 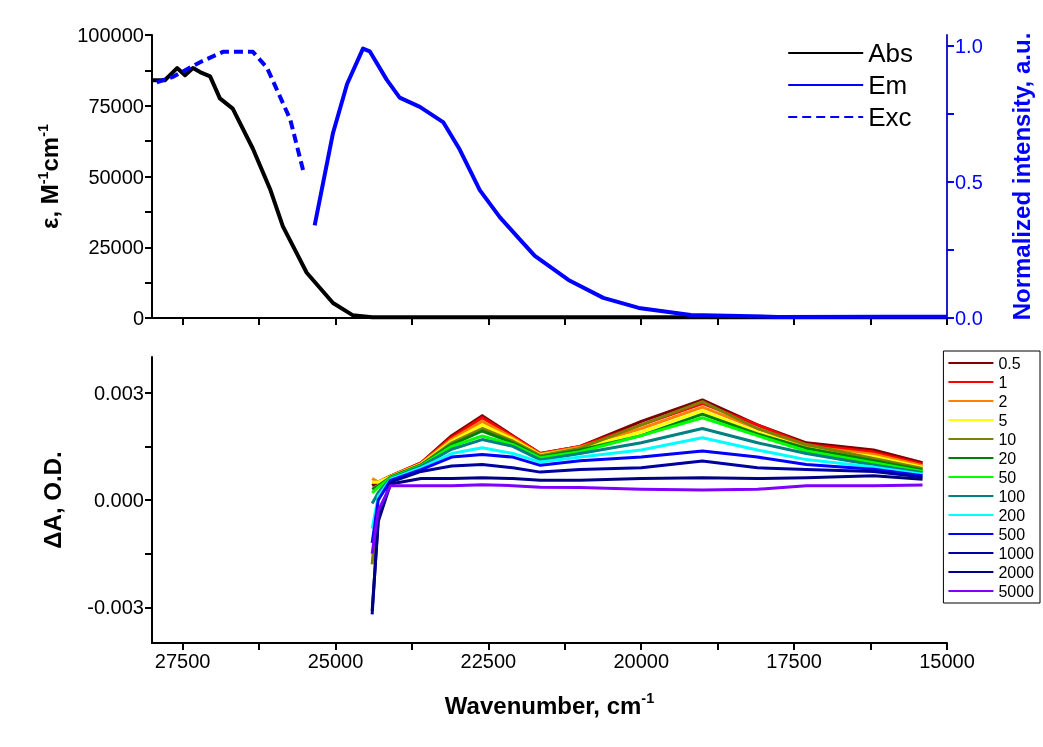 I want to click on y-tick-label: 0, so click(x=138, y=318).